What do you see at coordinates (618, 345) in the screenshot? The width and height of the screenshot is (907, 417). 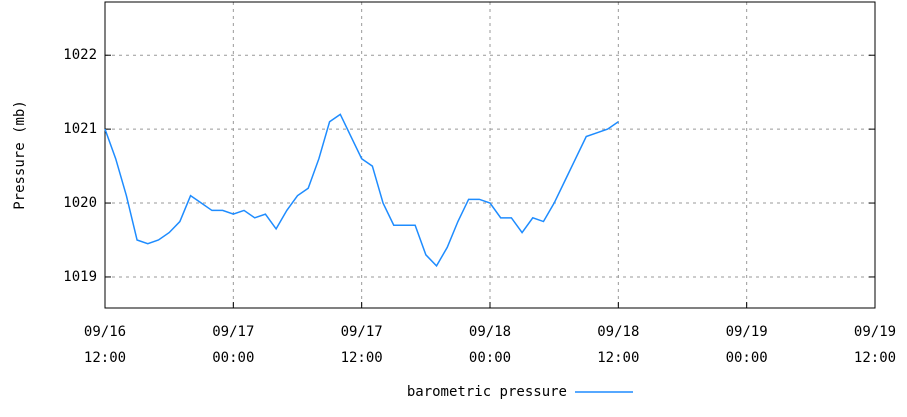 I see `x-tick-label: 09/18 12:00` at bounding box center [618, 345].